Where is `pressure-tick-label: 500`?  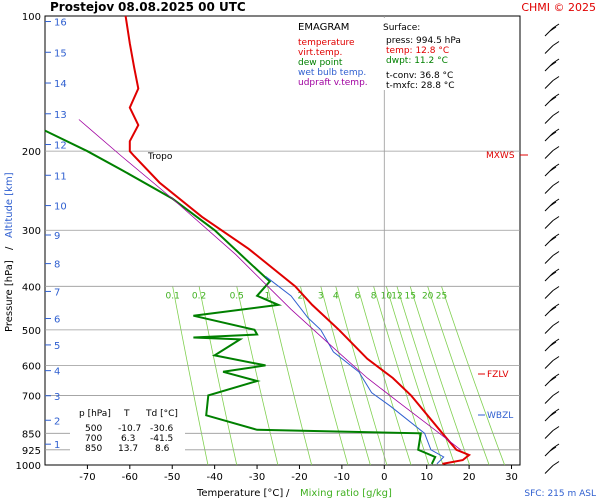 pressure-tick-label: 500 is located at coordinates (31, 331).